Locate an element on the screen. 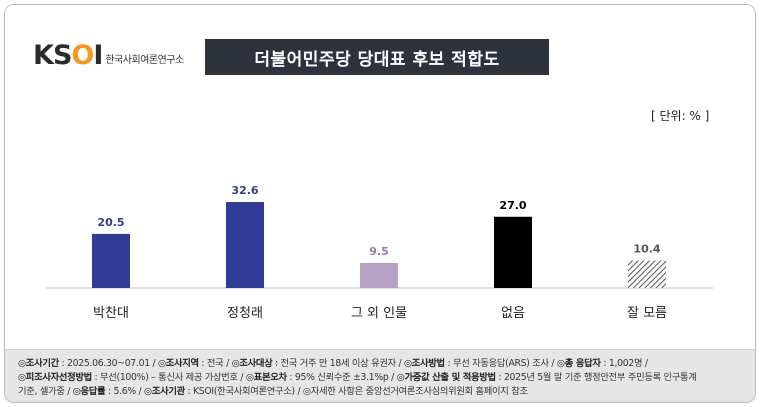 This screenshot has height=407, width=760. logo-subtitle: 한국사회여론연구소 is located at coordinates (144, 60).